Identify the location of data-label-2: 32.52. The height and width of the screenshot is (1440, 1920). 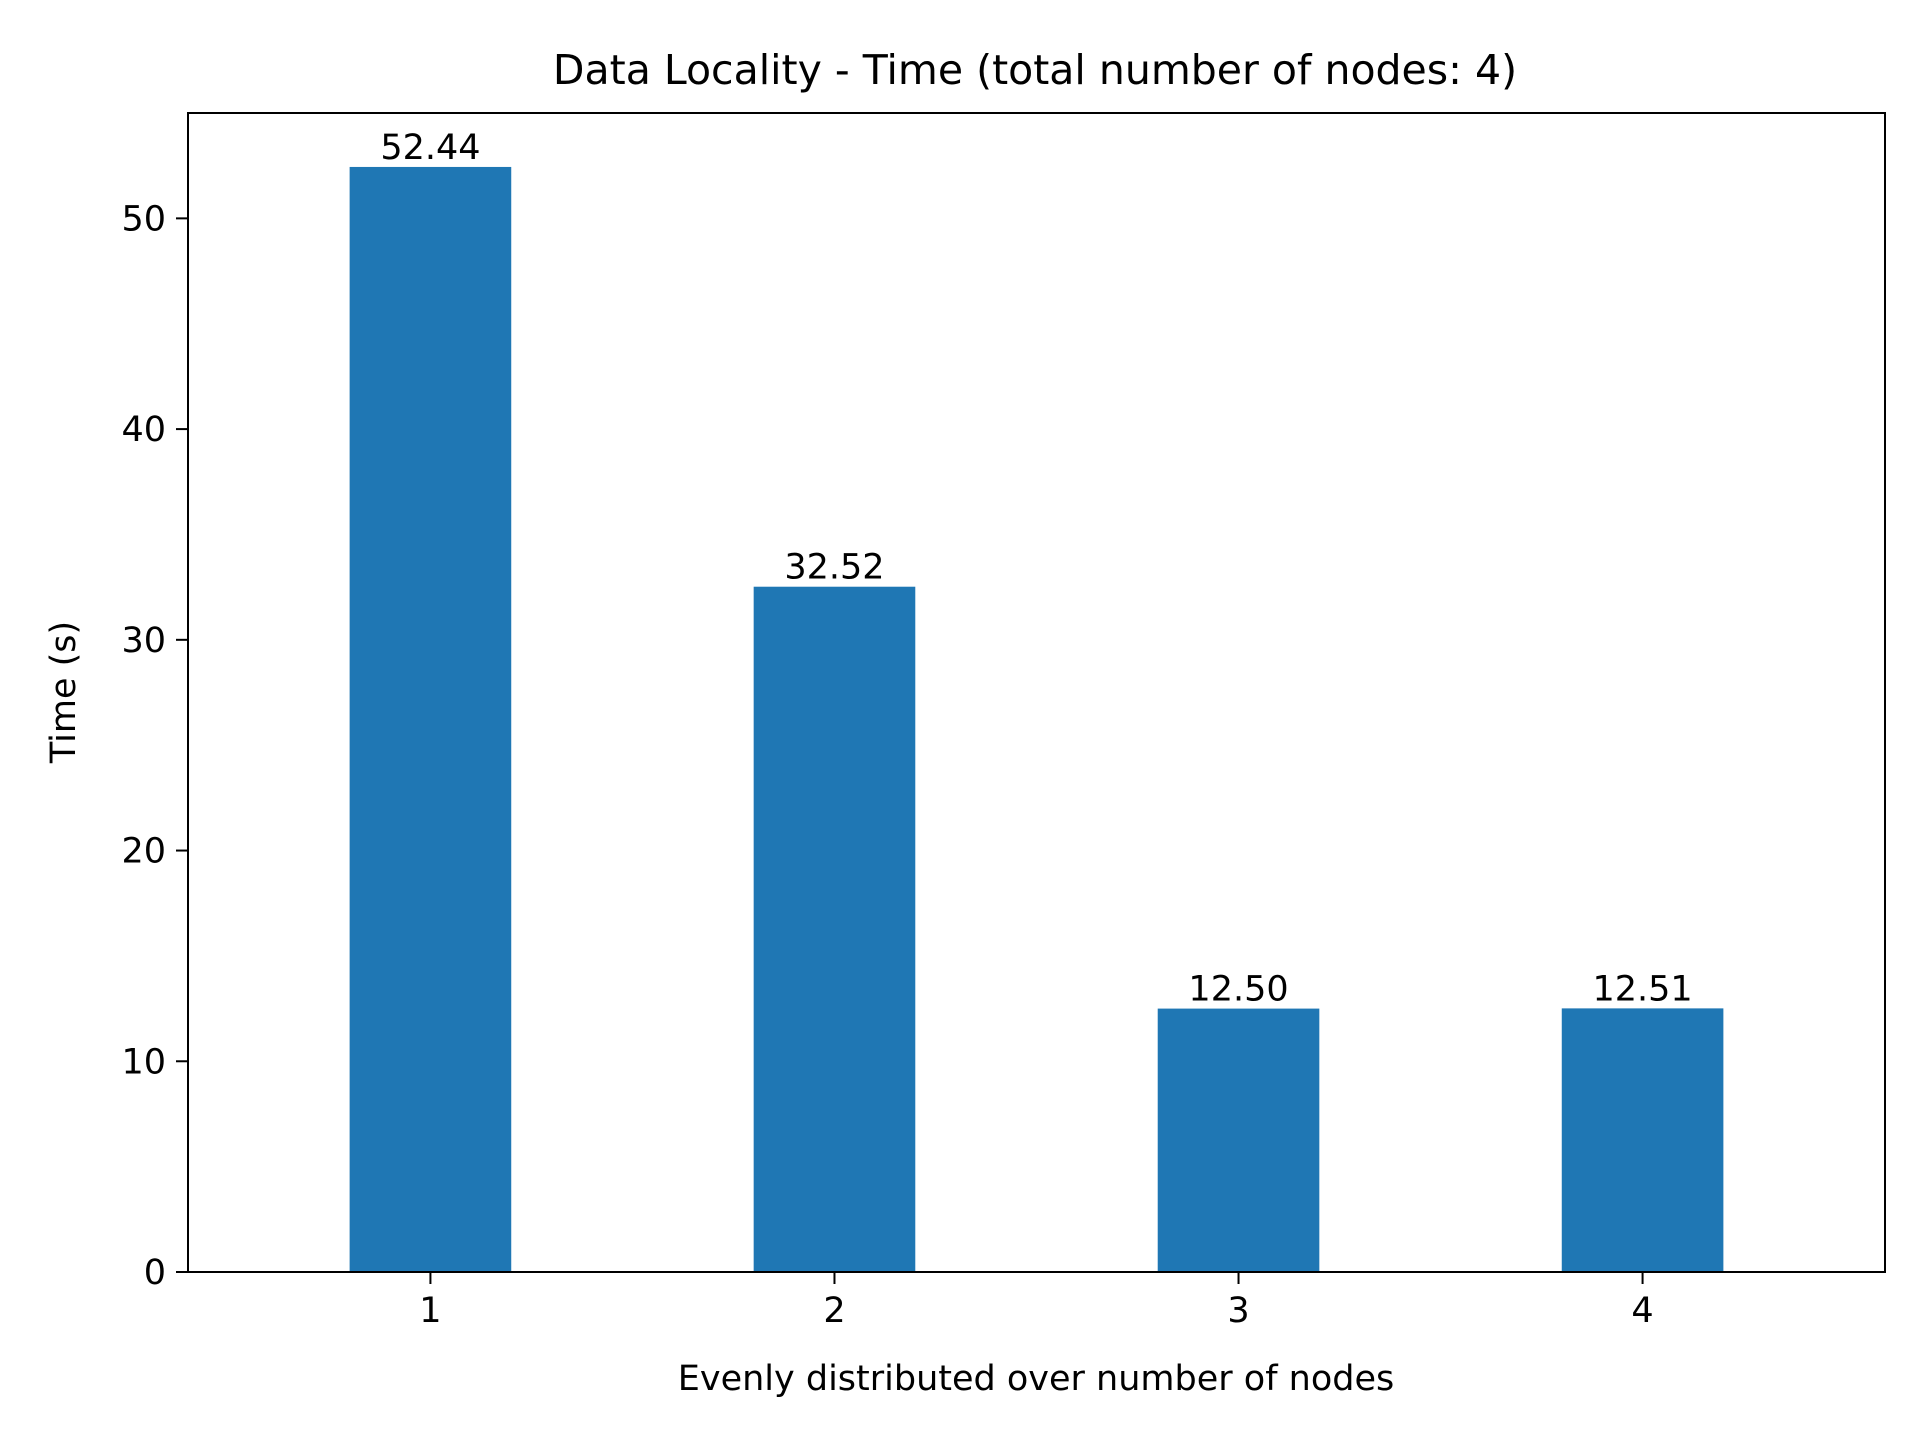
(834, 568).